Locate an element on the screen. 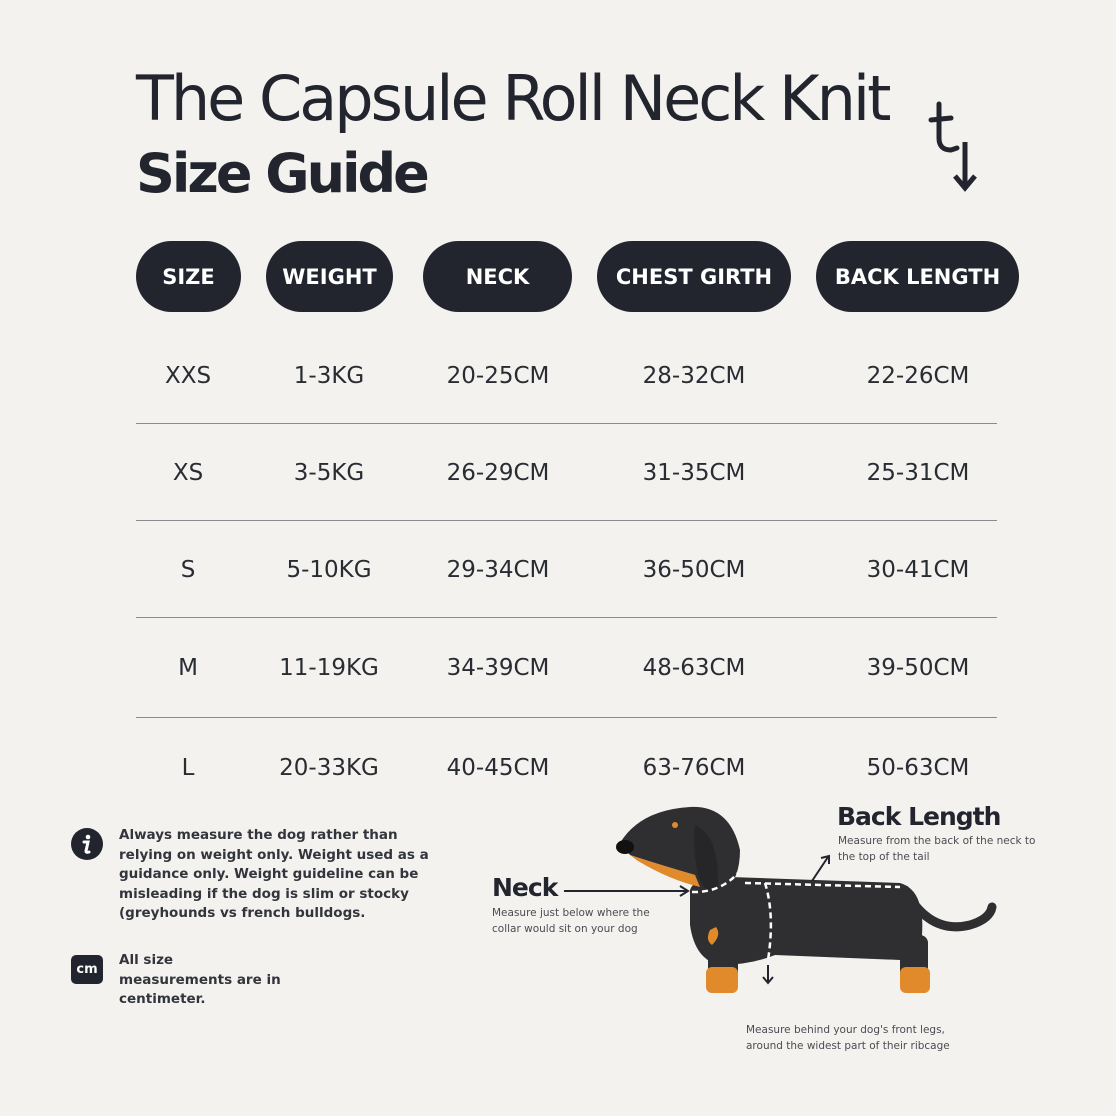 The height and width of the screenshot is (1116, 1116). neck-label: Neck is located at coordinates (525, 887).